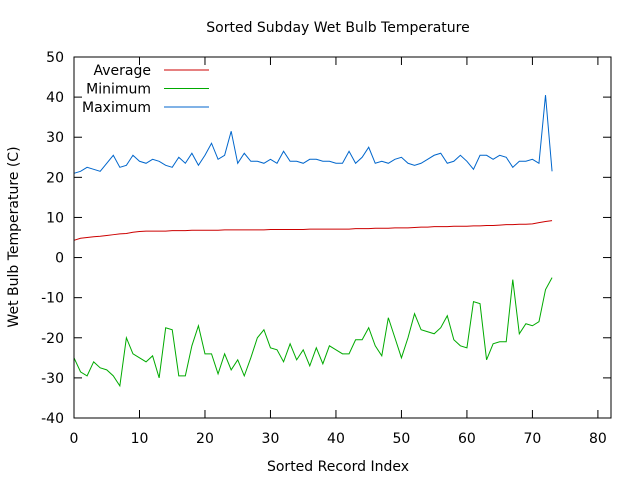 The image size is (640, 480). I want to click on y-tick-label: 20, so click(55, 178).